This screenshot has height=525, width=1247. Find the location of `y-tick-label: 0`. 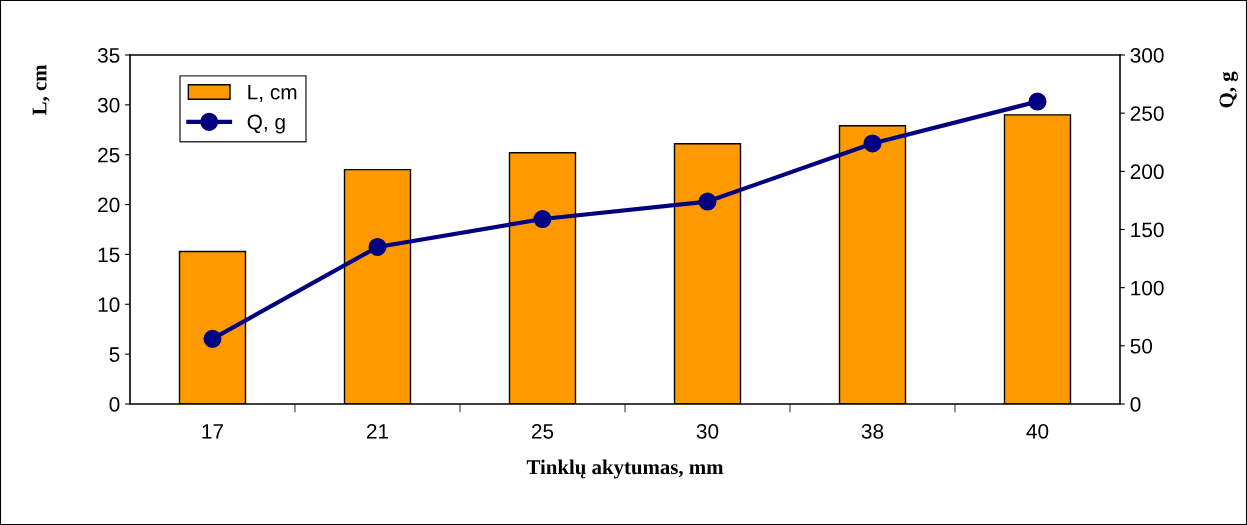

y-tick-label: 0 is located at coordinates (114, 404).